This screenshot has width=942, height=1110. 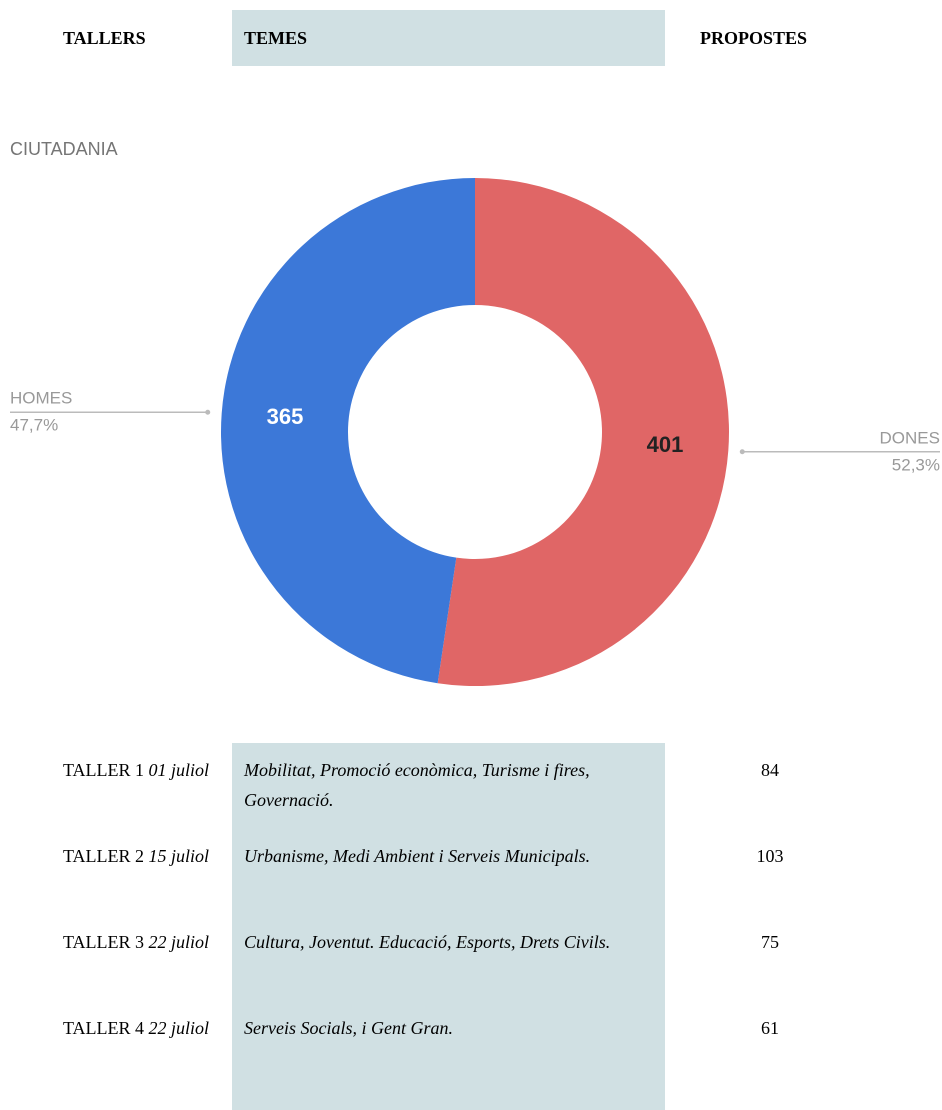 What do you see at coordinates (770, 1028) in the screenshot?
I see `propostes-cell: 61` at bounding box center [770, 1028].